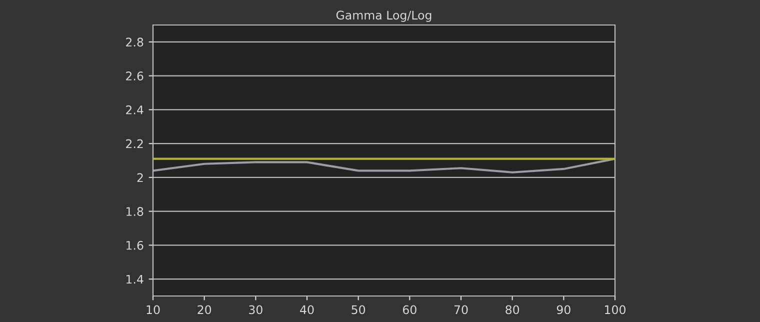  I want to click on y-tick-label: 2.8, so click(135, 42).